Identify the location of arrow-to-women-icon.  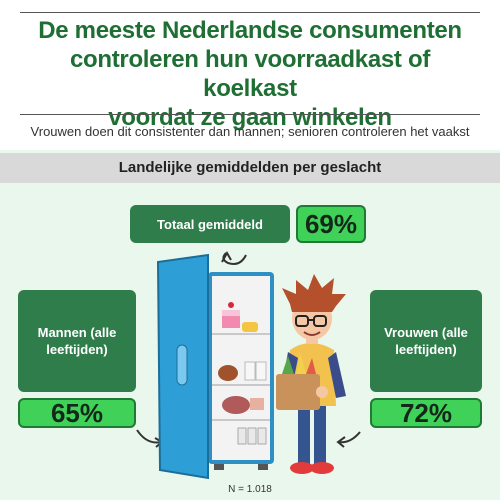
(348, 439).